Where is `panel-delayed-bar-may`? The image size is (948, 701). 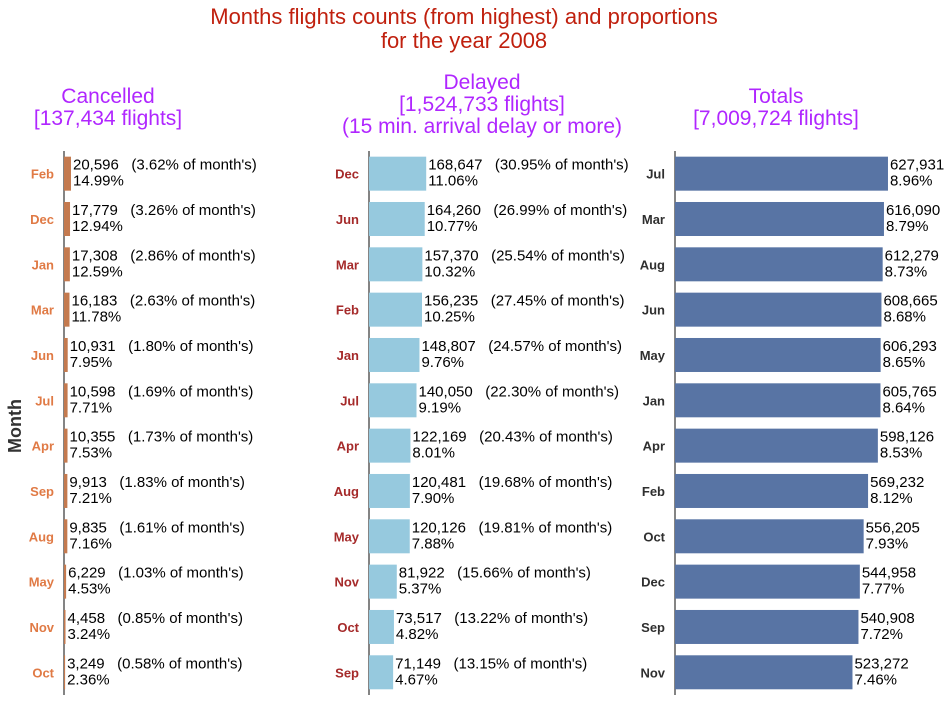 panel-delayed-bar-may is located at coordinates (389, 536).